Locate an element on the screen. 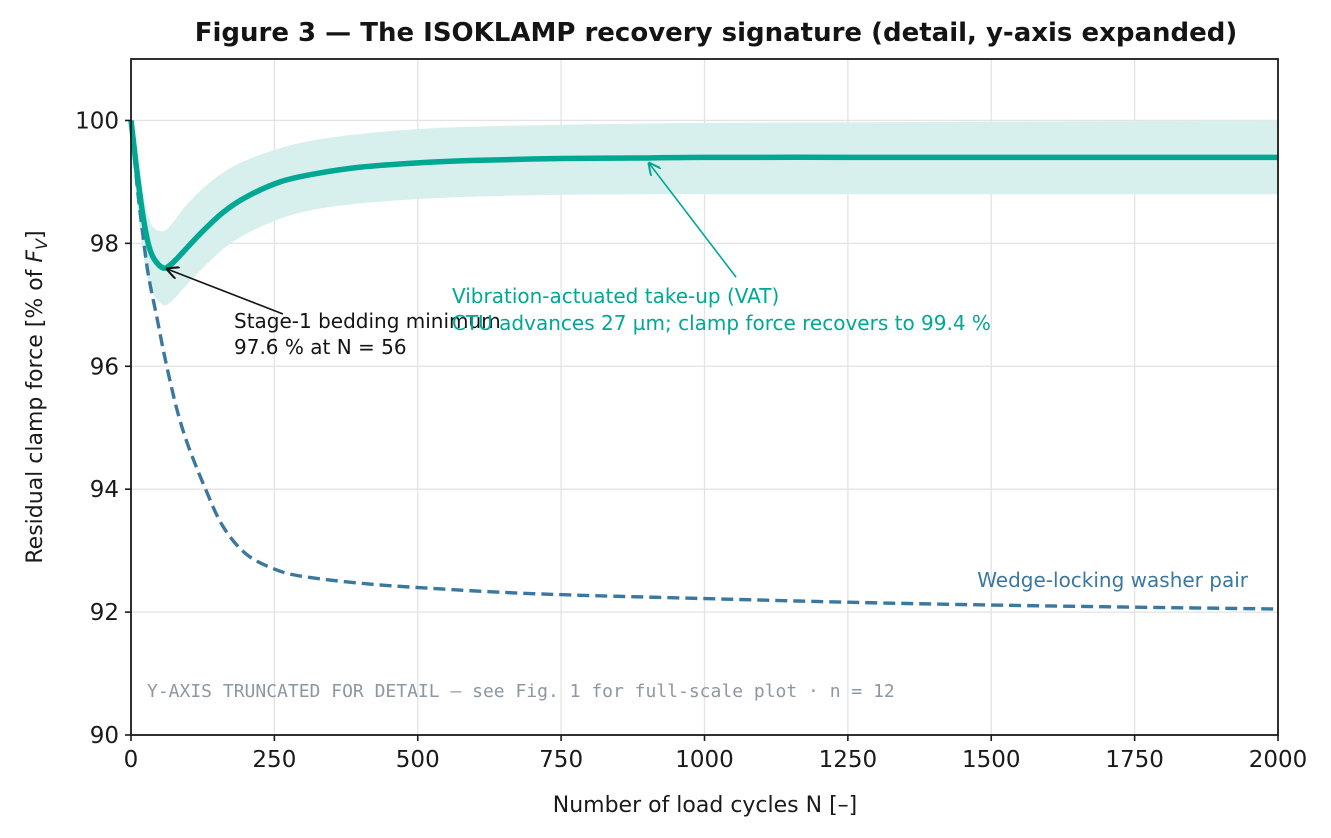 This screenshot has width=1331, height=838. y-axis-label: Residual clamp force [% of FV] is located at coordinates (37, 396).